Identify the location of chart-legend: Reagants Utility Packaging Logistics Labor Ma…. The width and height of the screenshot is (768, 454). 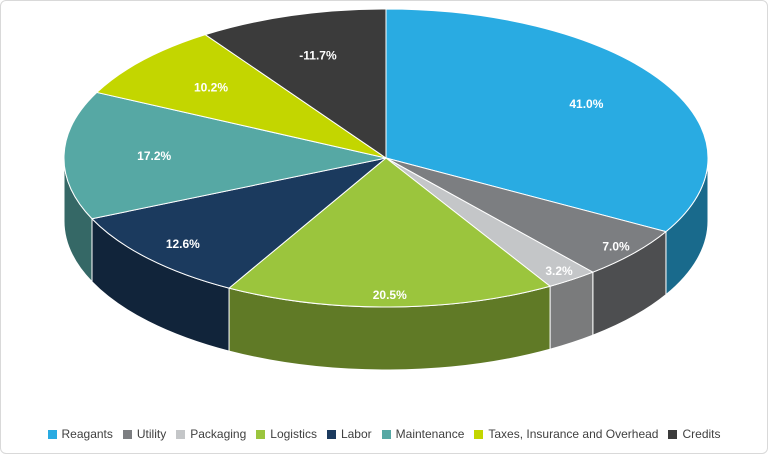
(384, 434).